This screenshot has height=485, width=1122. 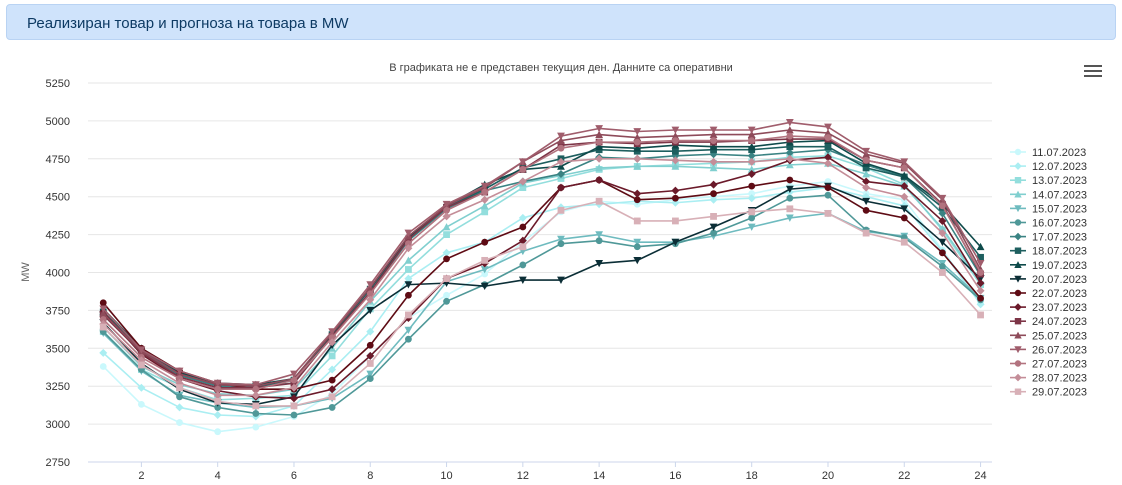 I want to click on chart-menu-button, so click(x=1093, y=72).